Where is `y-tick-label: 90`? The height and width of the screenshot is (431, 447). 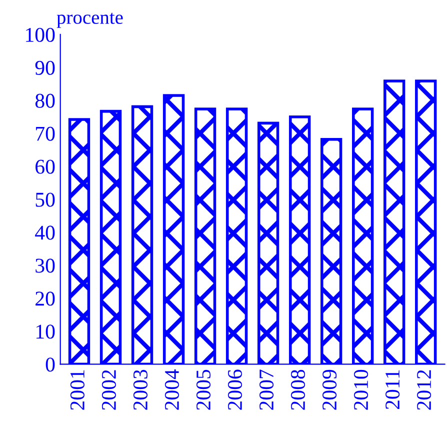 y-tick-label: 90 is located at coordinates (45, 67).